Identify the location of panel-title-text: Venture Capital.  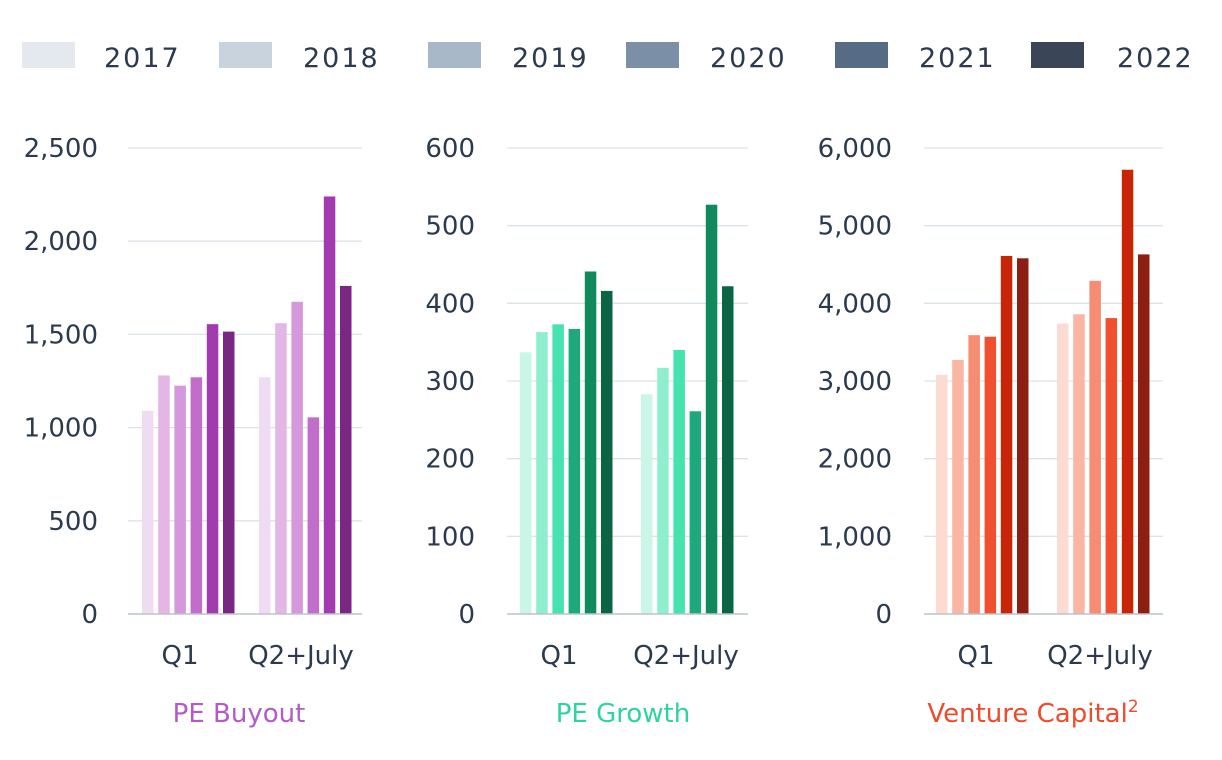
(1027, 714).